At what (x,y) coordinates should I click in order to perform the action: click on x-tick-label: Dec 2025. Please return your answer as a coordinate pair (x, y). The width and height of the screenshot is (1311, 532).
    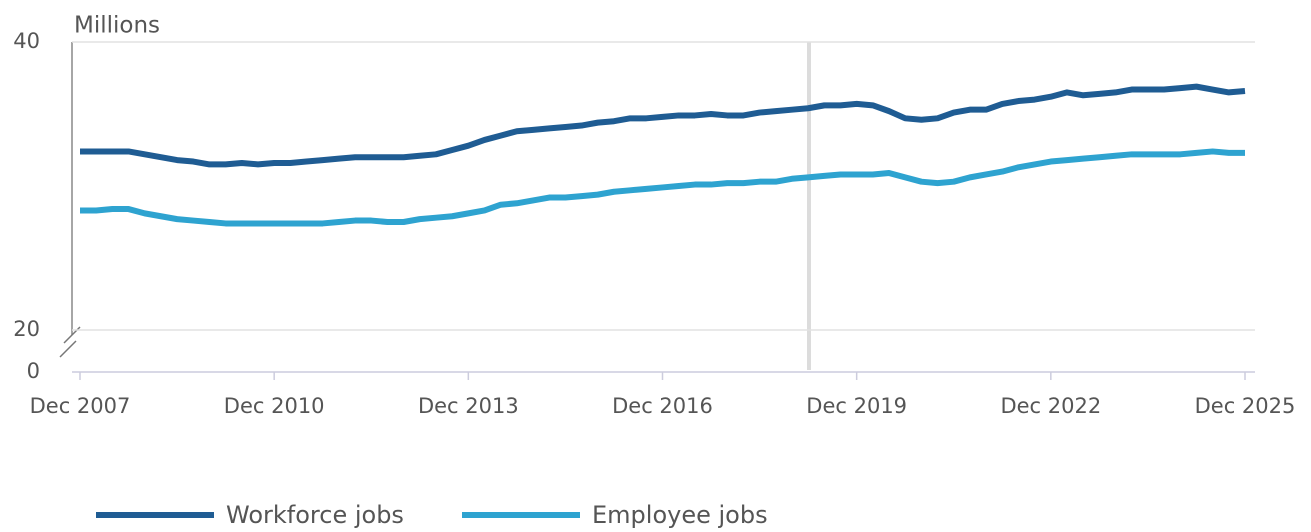
    Looking at the image, I should click on (1245, 406).